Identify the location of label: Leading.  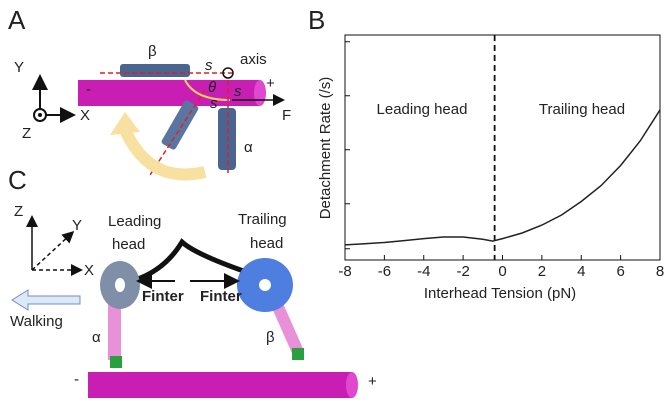
(134, 221).